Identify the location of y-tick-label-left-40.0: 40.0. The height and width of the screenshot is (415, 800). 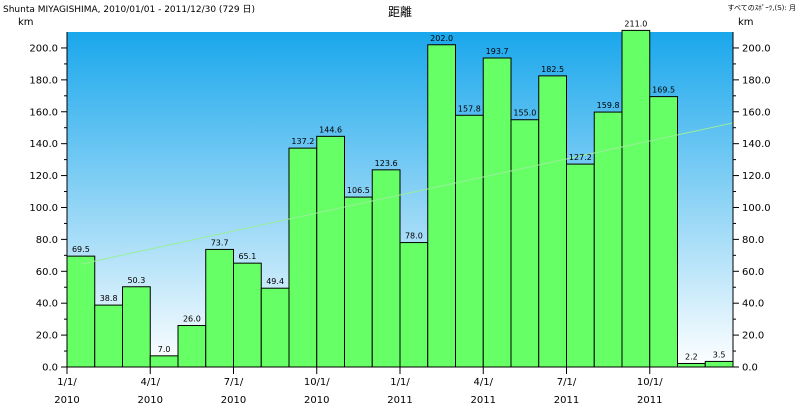
(47, 304).